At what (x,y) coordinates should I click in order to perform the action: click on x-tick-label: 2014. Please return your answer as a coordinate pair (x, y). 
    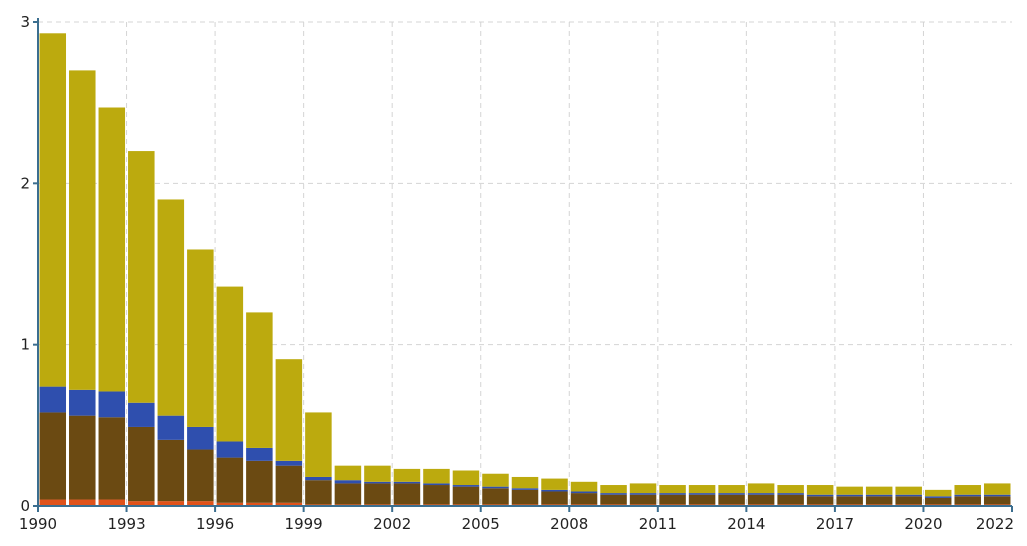
    Looking at the image, I should click on (746, 524).